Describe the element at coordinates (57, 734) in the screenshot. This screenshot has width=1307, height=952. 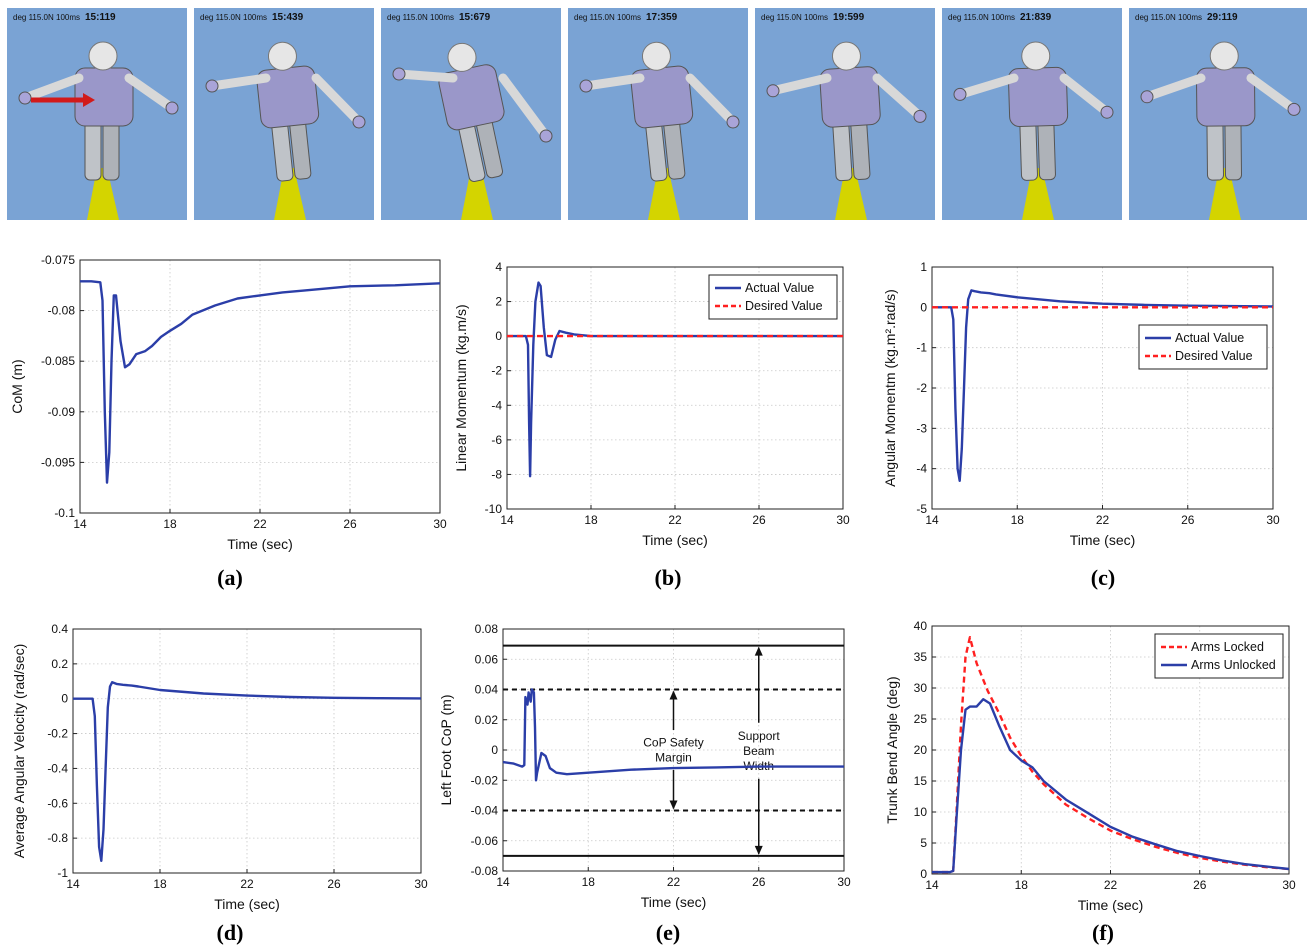
I see `y-tick-label: -0.2` at that location.